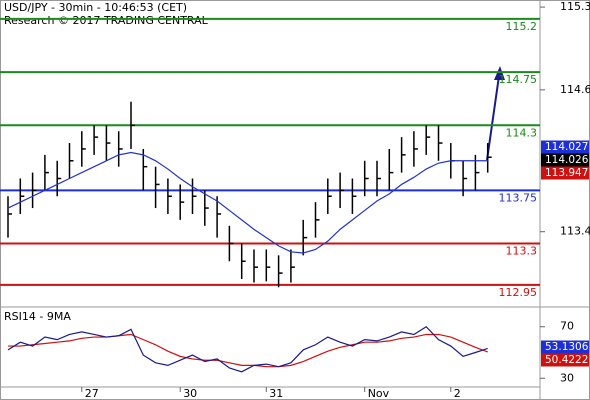 This screenshot has width=590, height=400. Describe the element at coordinates (567, 326) in the screenshot. I see `rsi-tick-label: 70` at that location.